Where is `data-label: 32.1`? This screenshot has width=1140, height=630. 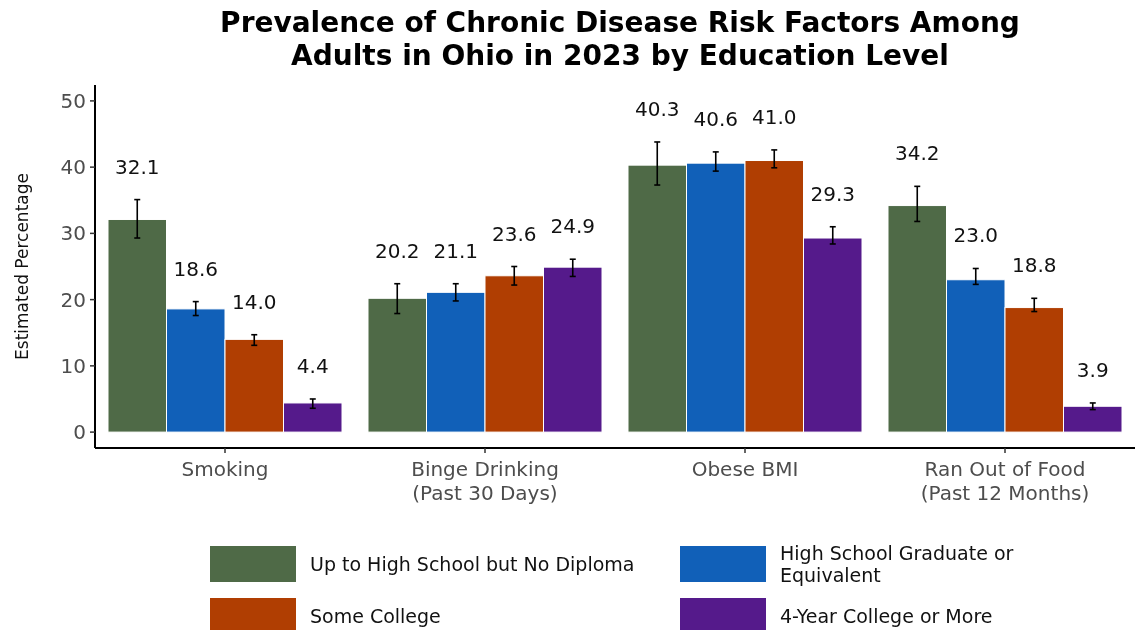 data-label: 32.1 is located at coordinates (137, 166).